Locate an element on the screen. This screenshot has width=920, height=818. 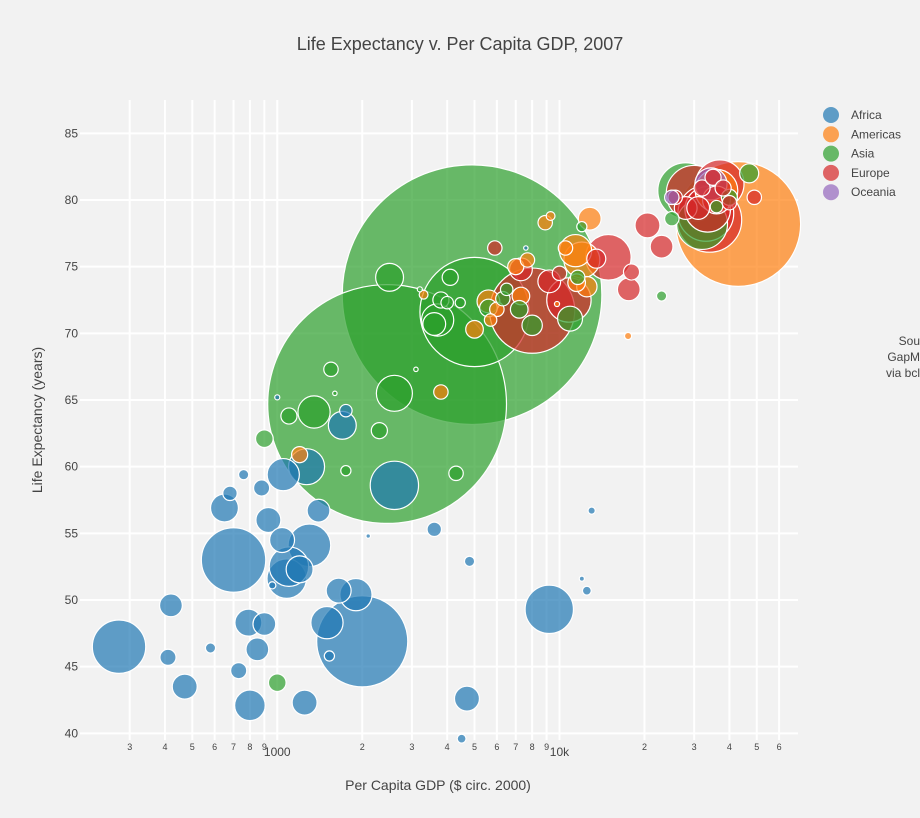
legend-item-asia: Asia is located at coordinates (849, 153).